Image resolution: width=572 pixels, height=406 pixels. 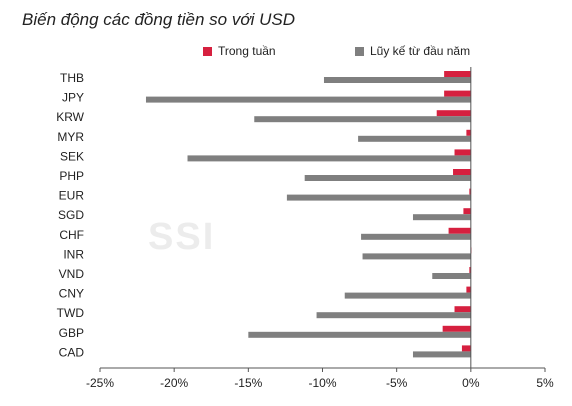 I want to click on bar-weekly-myr, so click(x=468, y=132).